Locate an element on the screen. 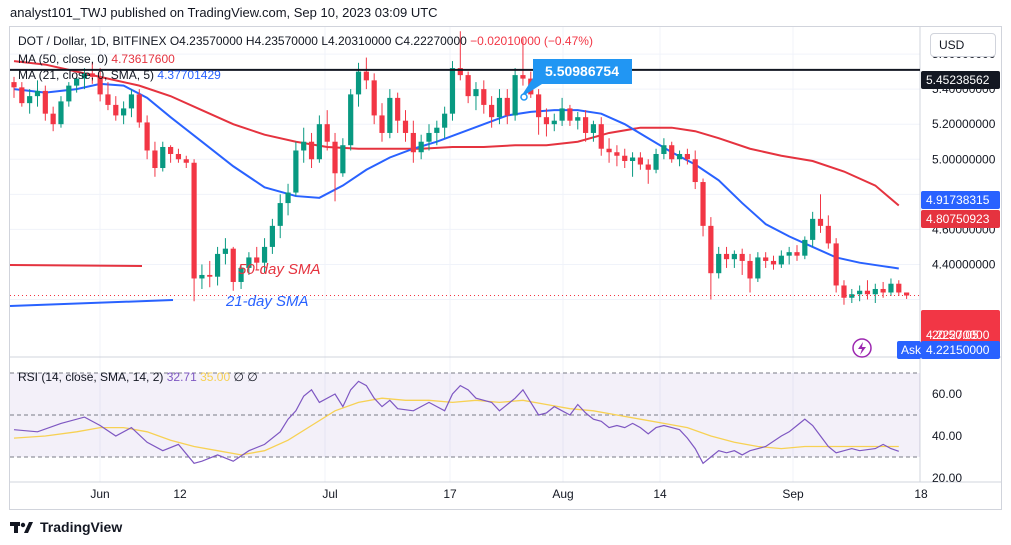 The width and height of the screenshot is (1011, 545). currency-button: USD is located at coordinates (963, 45).